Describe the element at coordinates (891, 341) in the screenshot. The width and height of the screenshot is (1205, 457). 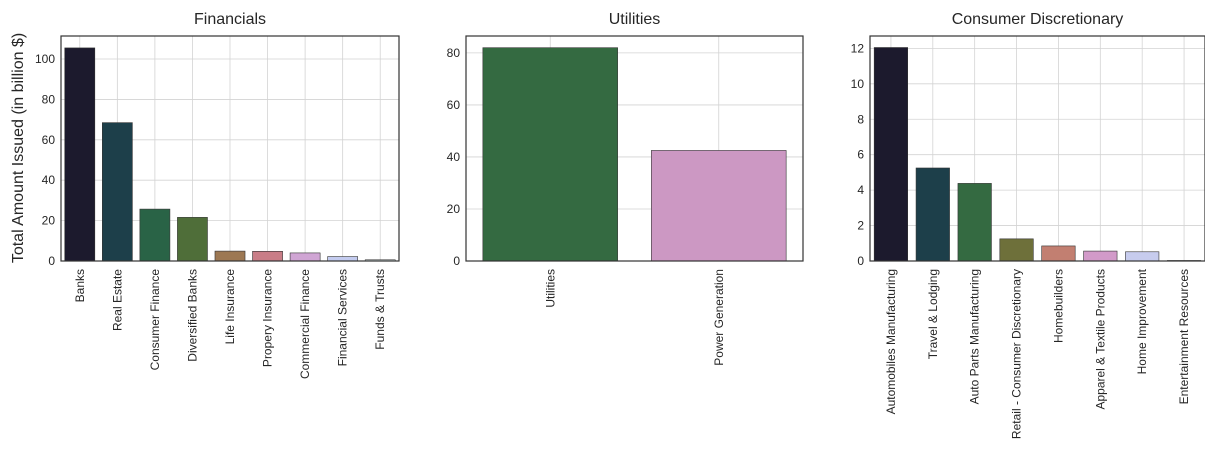
I see `x-tick-label: Automobiles Manufacturing` at that location.